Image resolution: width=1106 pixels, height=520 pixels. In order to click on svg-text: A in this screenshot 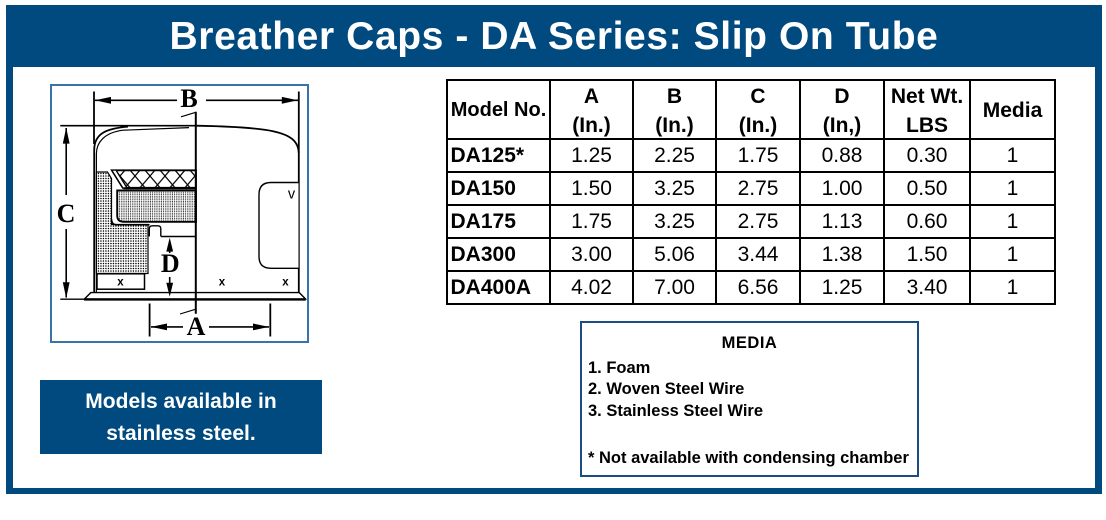, I will do `click(196, 326)`.